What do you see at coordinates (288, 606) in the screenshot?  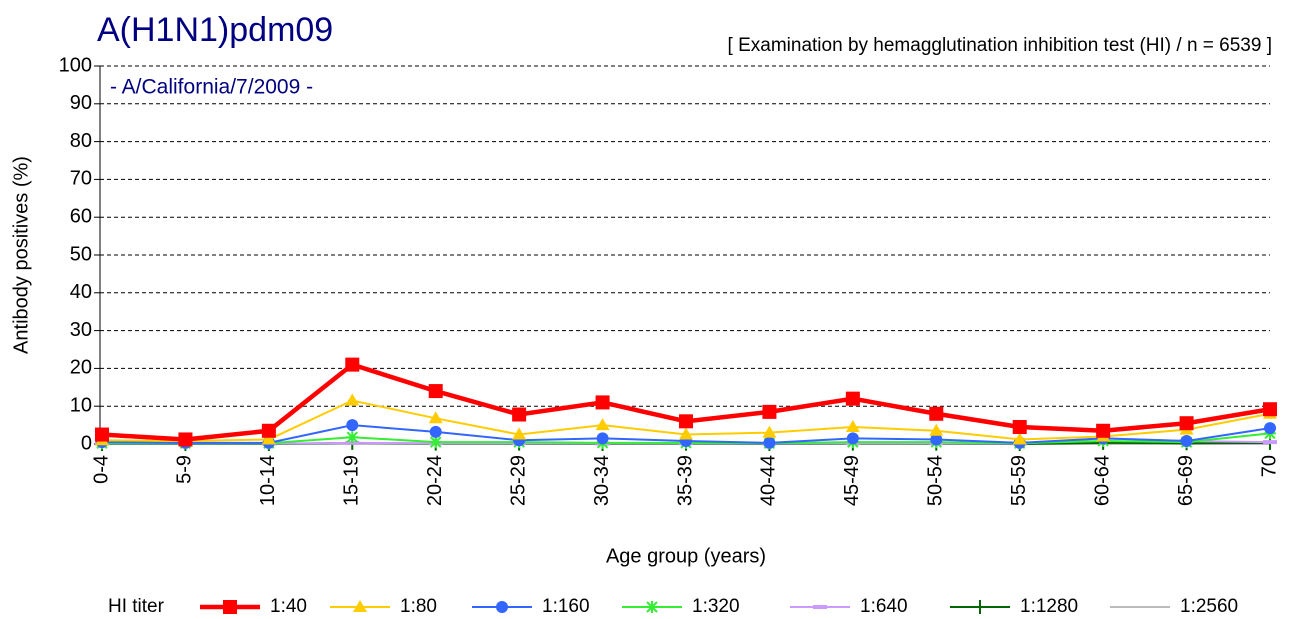 I see `legend-label: 1:40` at bounding box center [288, 606].